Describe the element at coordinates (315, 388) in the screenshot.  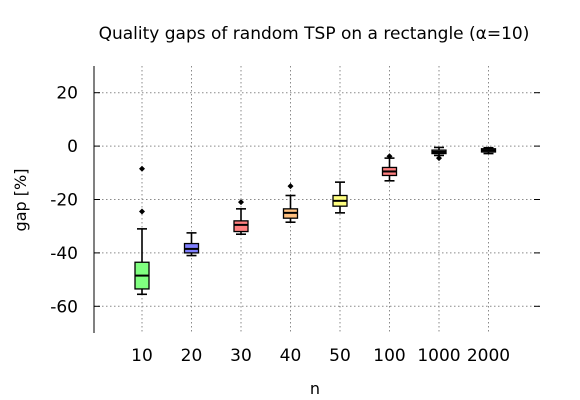
I see `x-axis-label: n` at that location.